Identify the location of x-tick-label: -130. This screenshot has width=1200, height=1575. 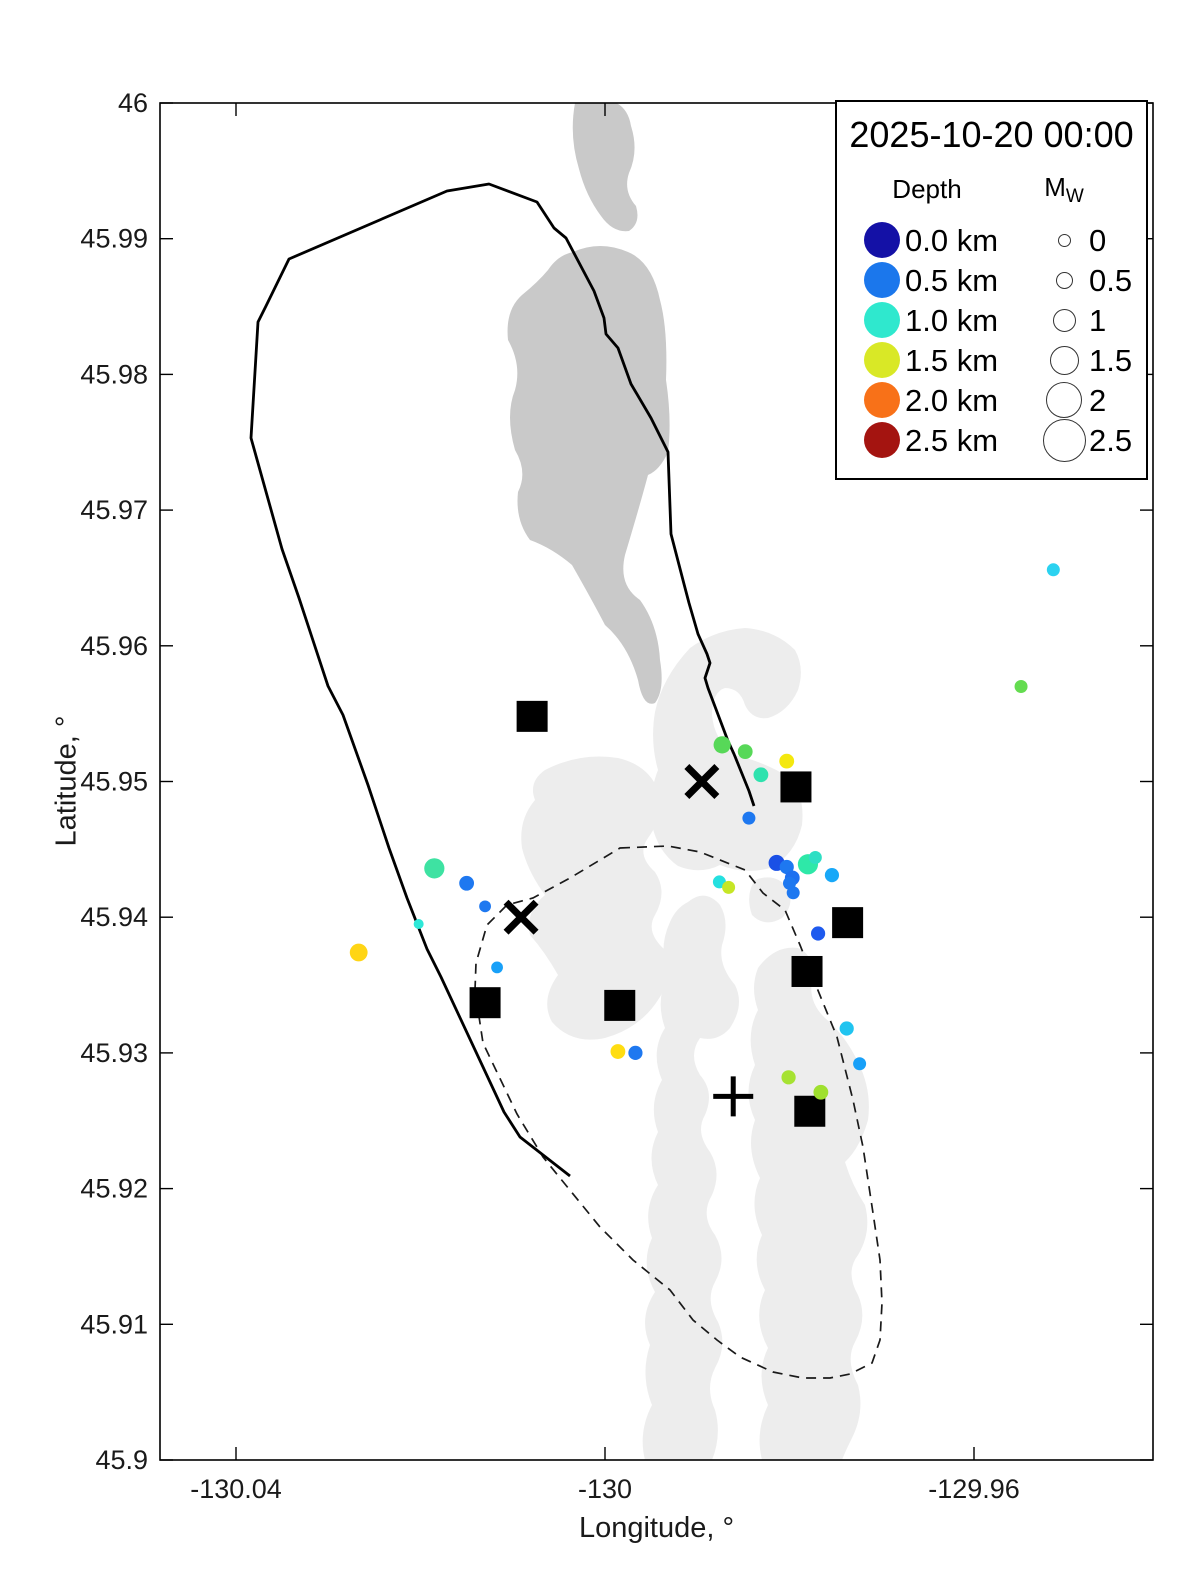
(605, 1489).